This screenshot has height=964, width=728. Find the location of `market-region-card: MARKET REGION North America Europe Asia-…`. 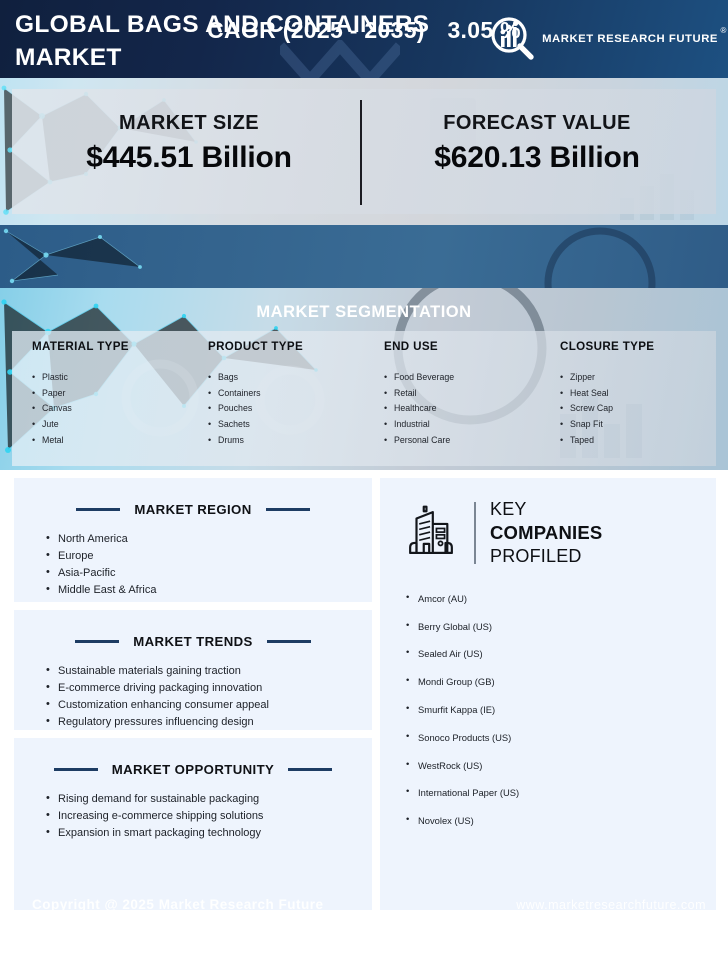

market-region-card: MARKET REGION North America Europe Asia-… is located at coordinates (193, 540).